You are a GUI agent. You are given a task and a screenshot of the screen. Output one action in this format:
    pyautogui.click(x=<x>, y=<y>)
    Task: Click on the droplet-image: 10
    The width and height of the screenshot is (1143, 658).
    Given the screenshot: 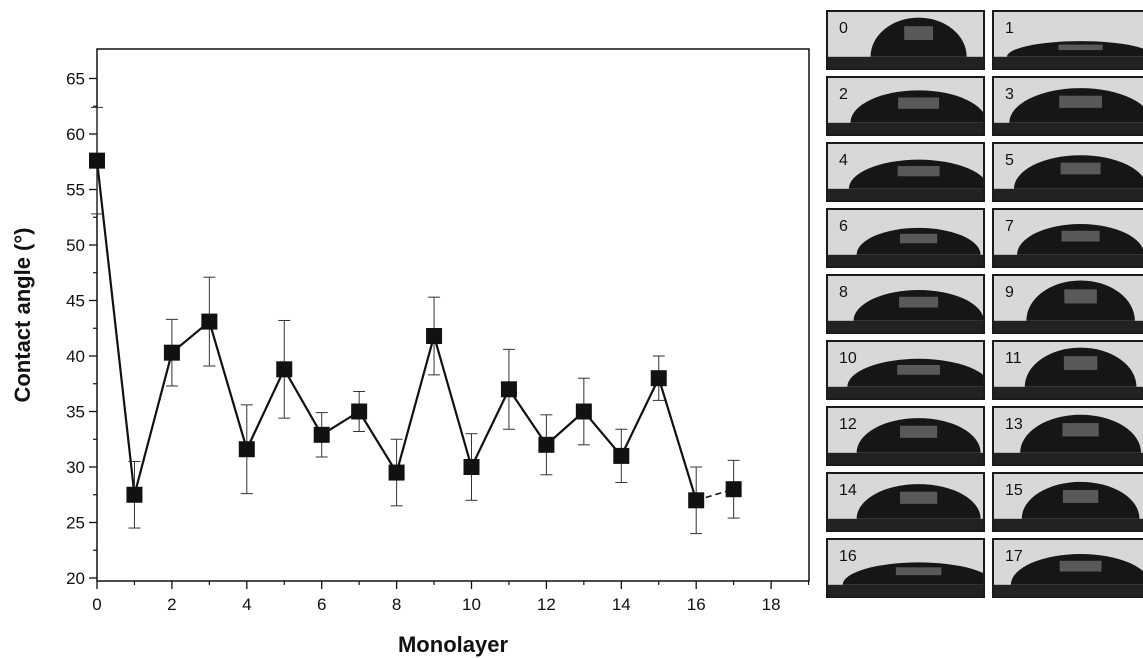 What is the action you would take?
    pyautogui.click(x=905, y=370)
    